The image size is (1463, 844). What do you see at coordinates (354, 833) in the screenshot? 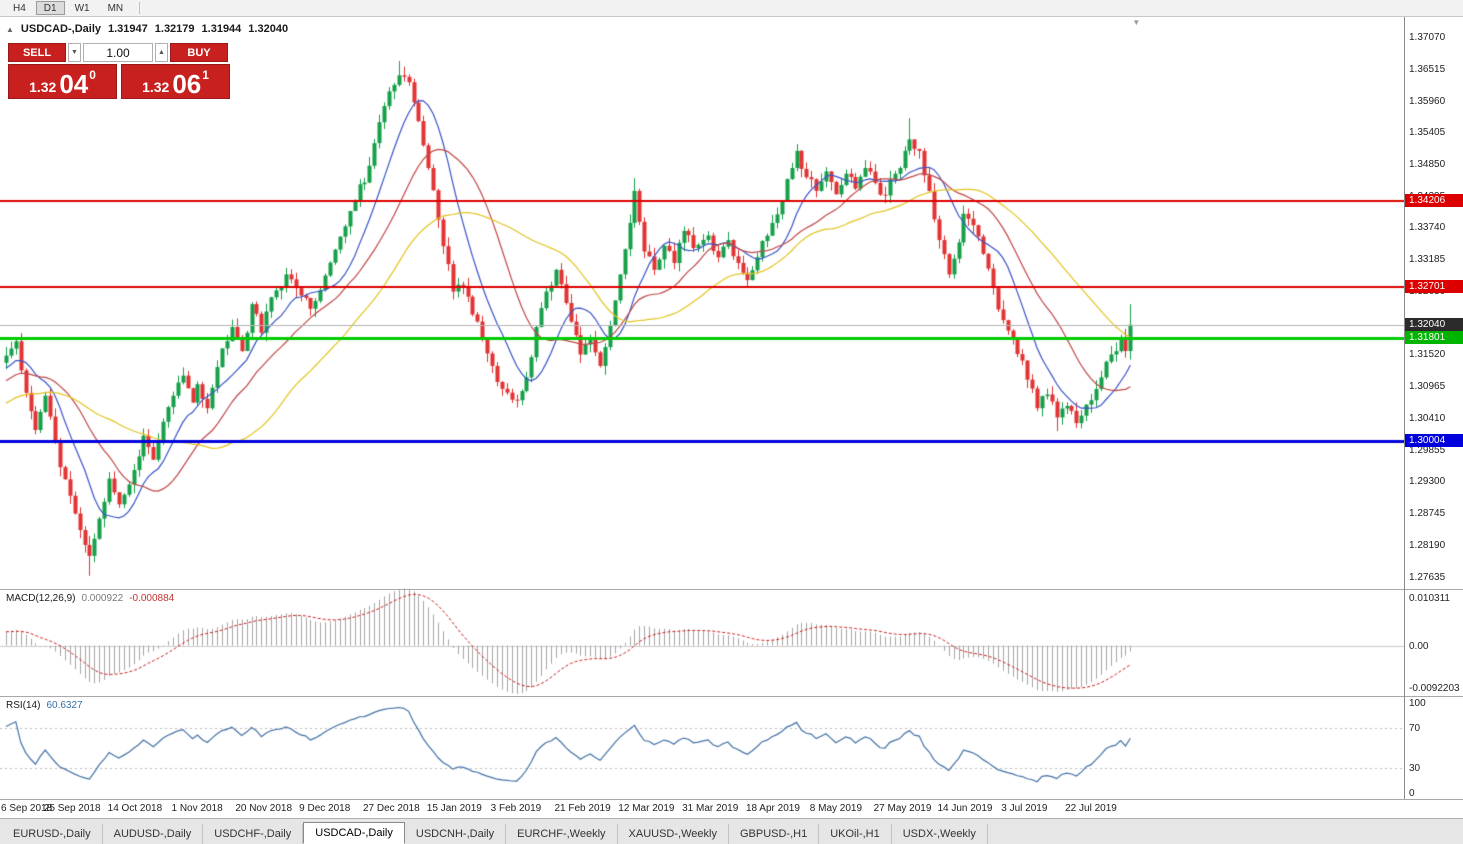
I see `chart-tab-usdcad: USDCAD-,Daily` at bounding box center [354, 833].